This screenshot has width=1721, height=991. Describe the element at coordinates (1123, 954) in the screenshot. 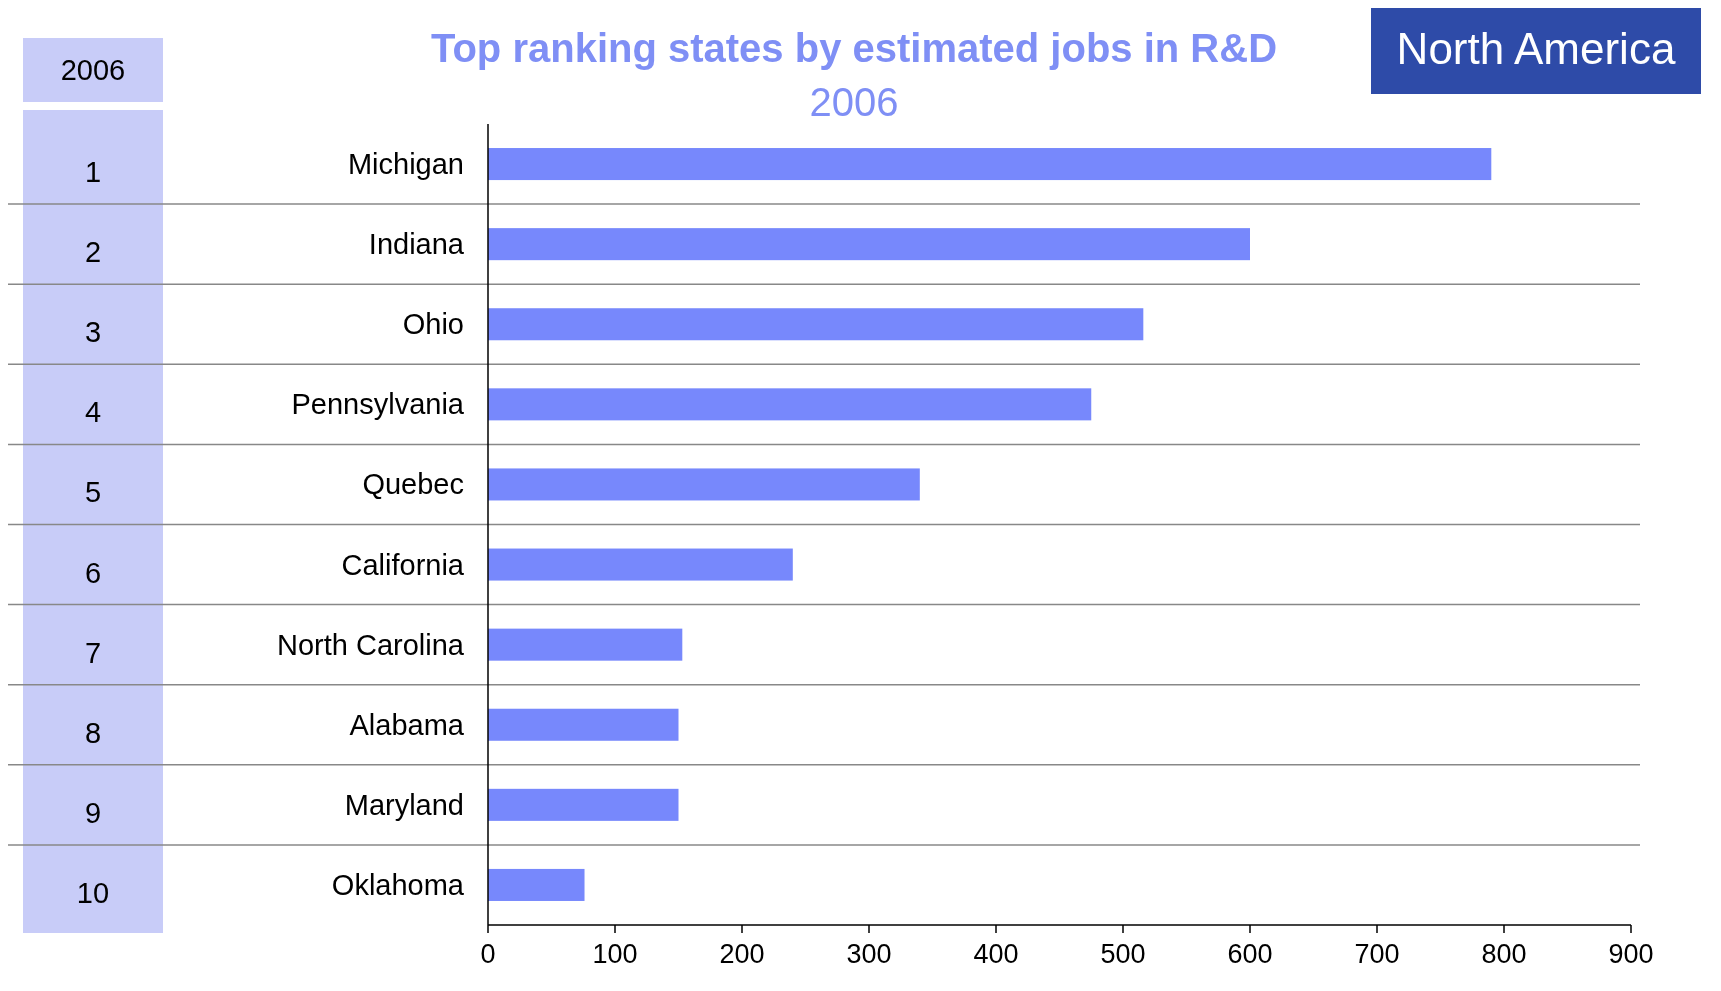

I see `x-tick-label: 500` at that location.